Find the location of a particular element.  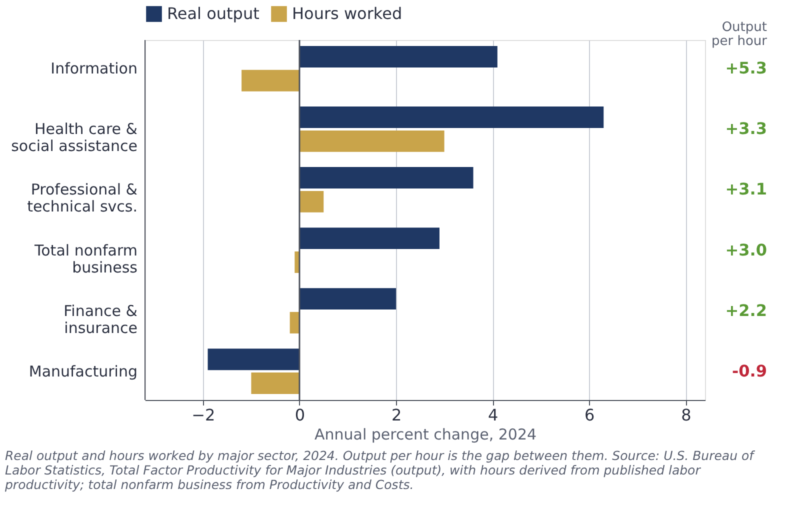

x-tick-label: 6 is located at coordinates (589, 415).